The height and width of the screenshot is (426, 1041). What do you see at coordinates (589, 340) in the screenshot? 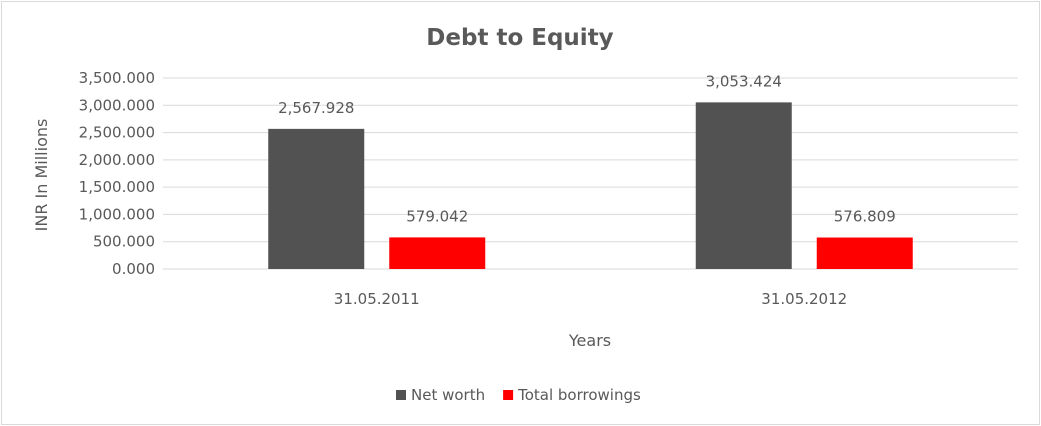
I see `x-axis-label: Years` at bounding box center [589, 340].